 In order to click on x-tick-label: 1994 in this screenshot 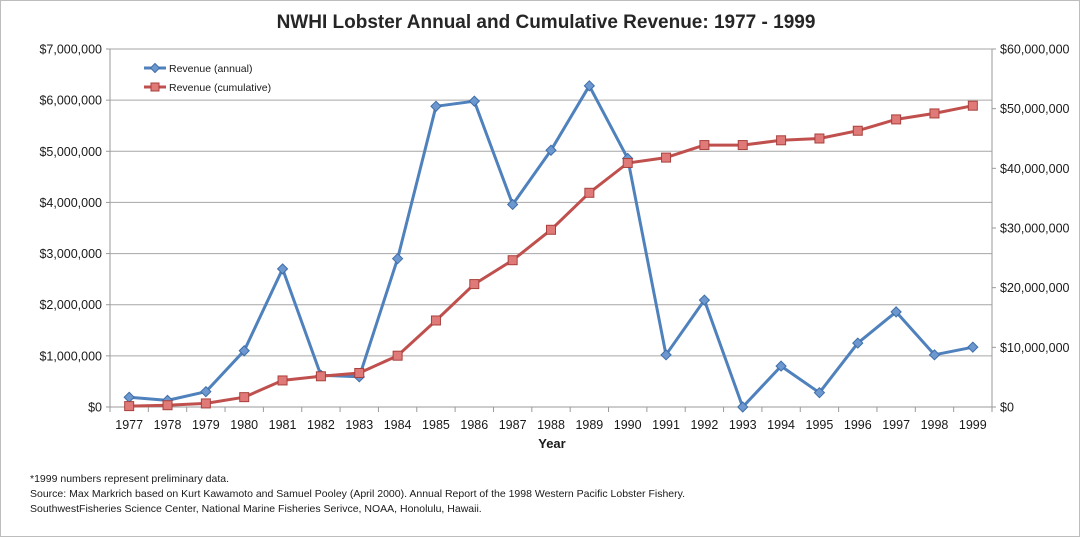, I will do `click(781, 425)`.